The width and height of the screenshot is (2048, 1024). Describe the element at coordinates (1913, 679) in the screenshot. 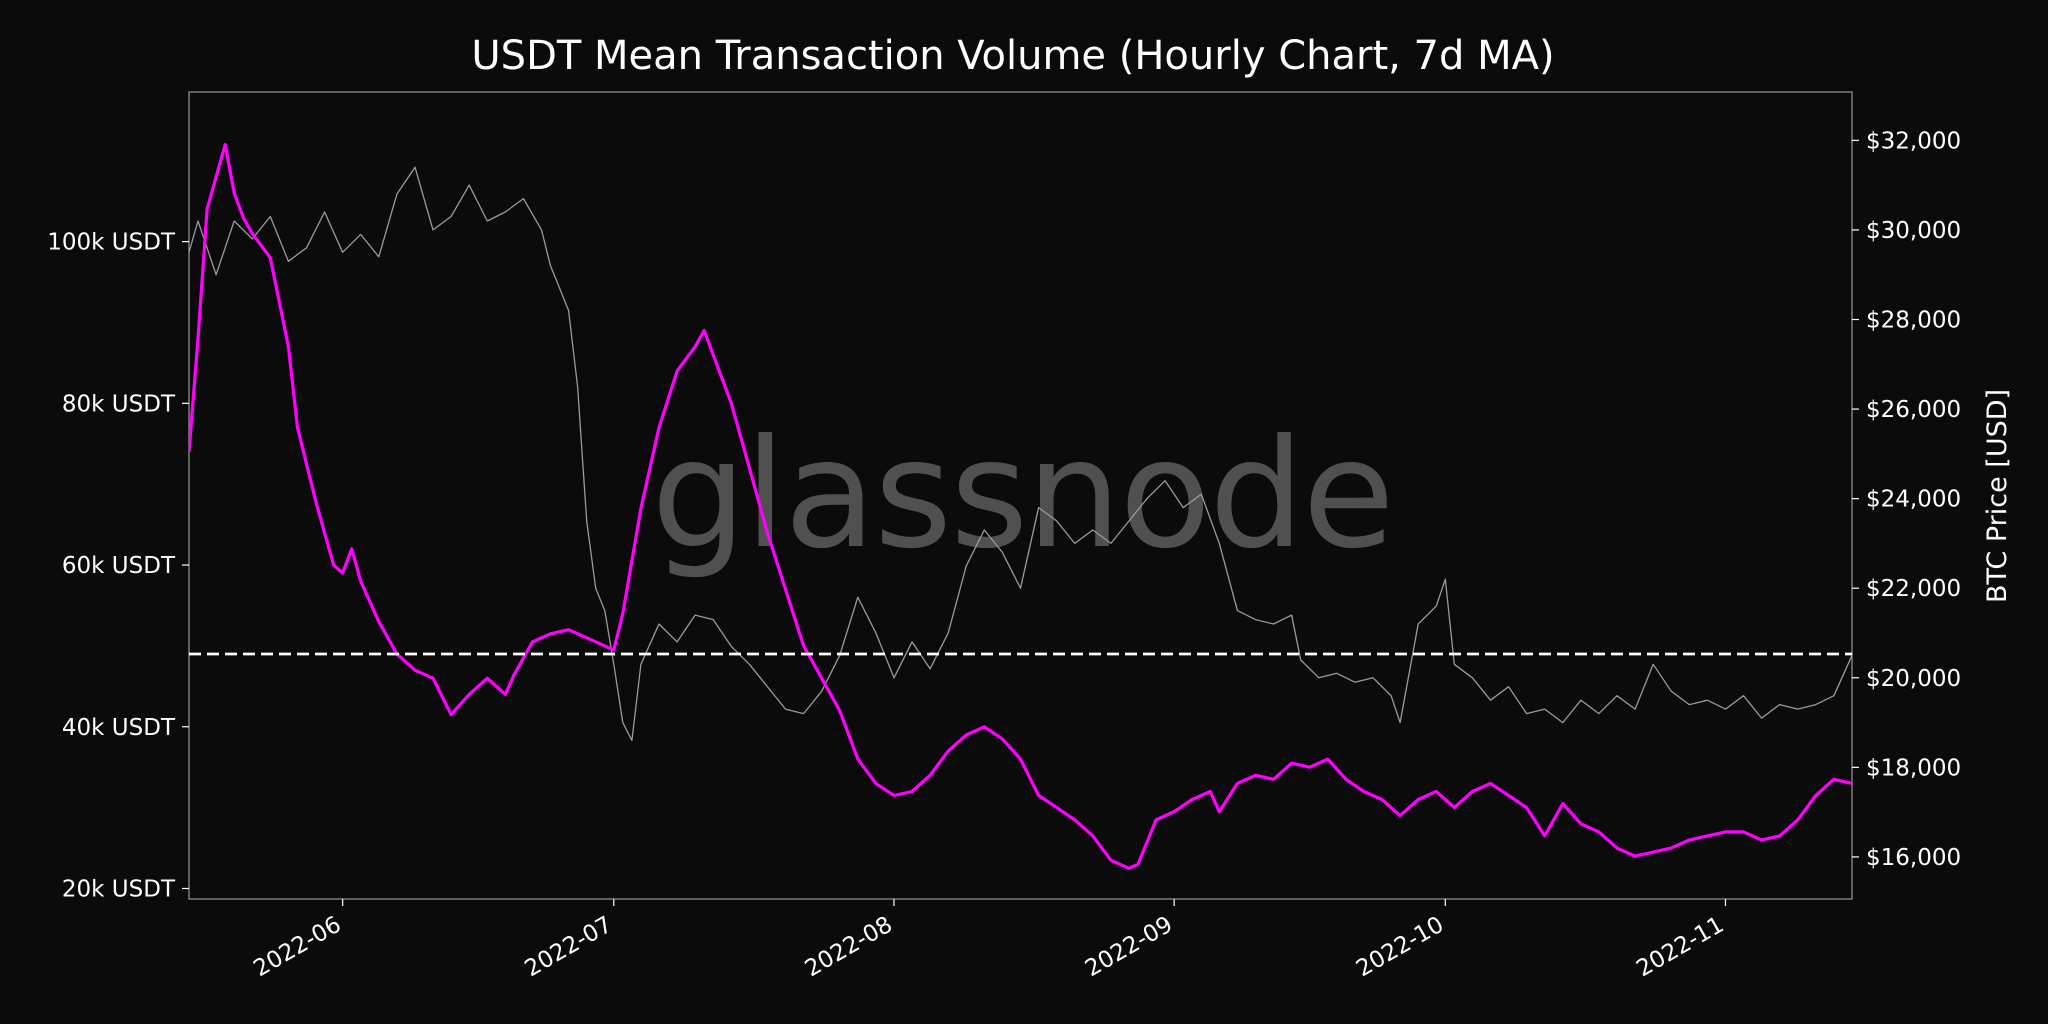

I see `right-tick-label: $20,000` at that location.